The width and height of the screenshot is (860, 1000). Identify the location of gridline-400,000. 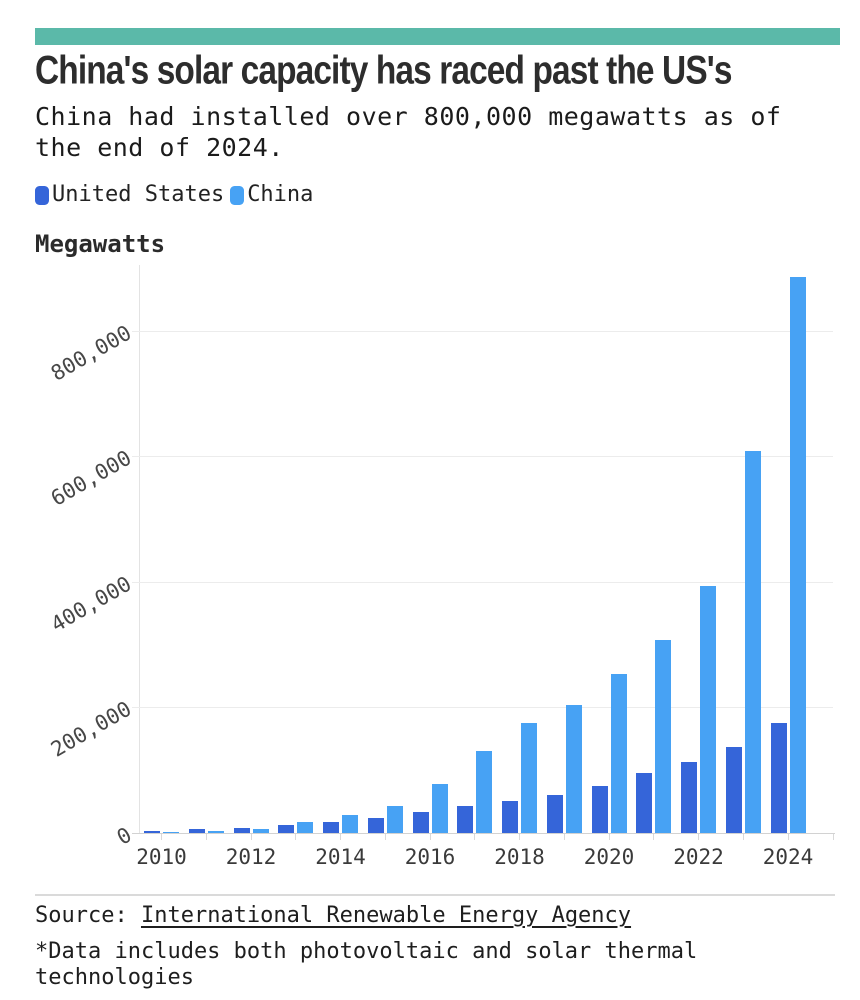
(482, 582).